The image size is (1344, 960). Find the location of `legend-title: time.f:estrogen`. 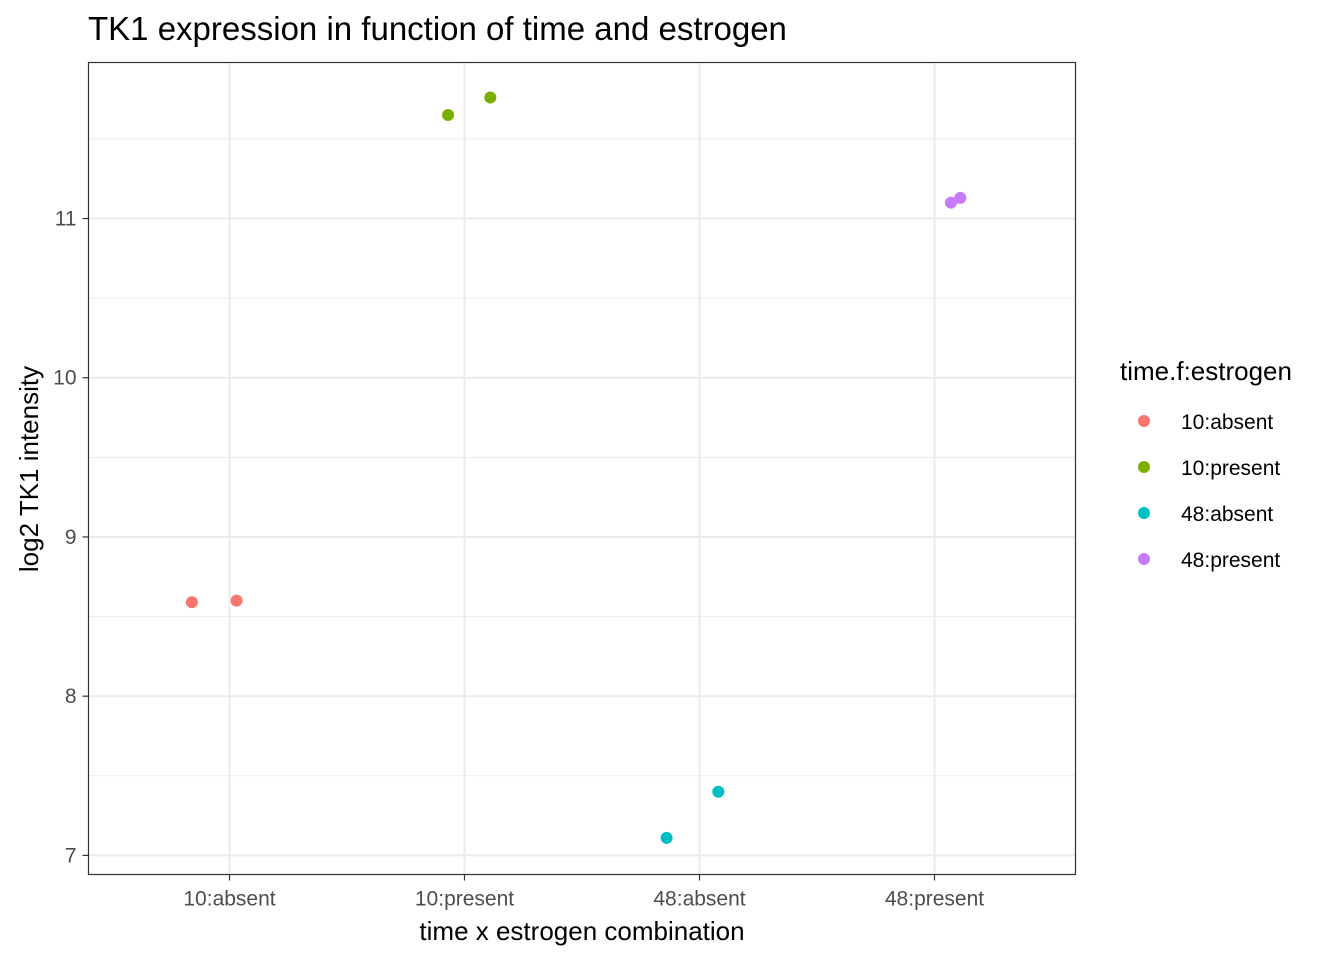

legend-title: time.f:estrogen is located at coordinates (1206, 371).